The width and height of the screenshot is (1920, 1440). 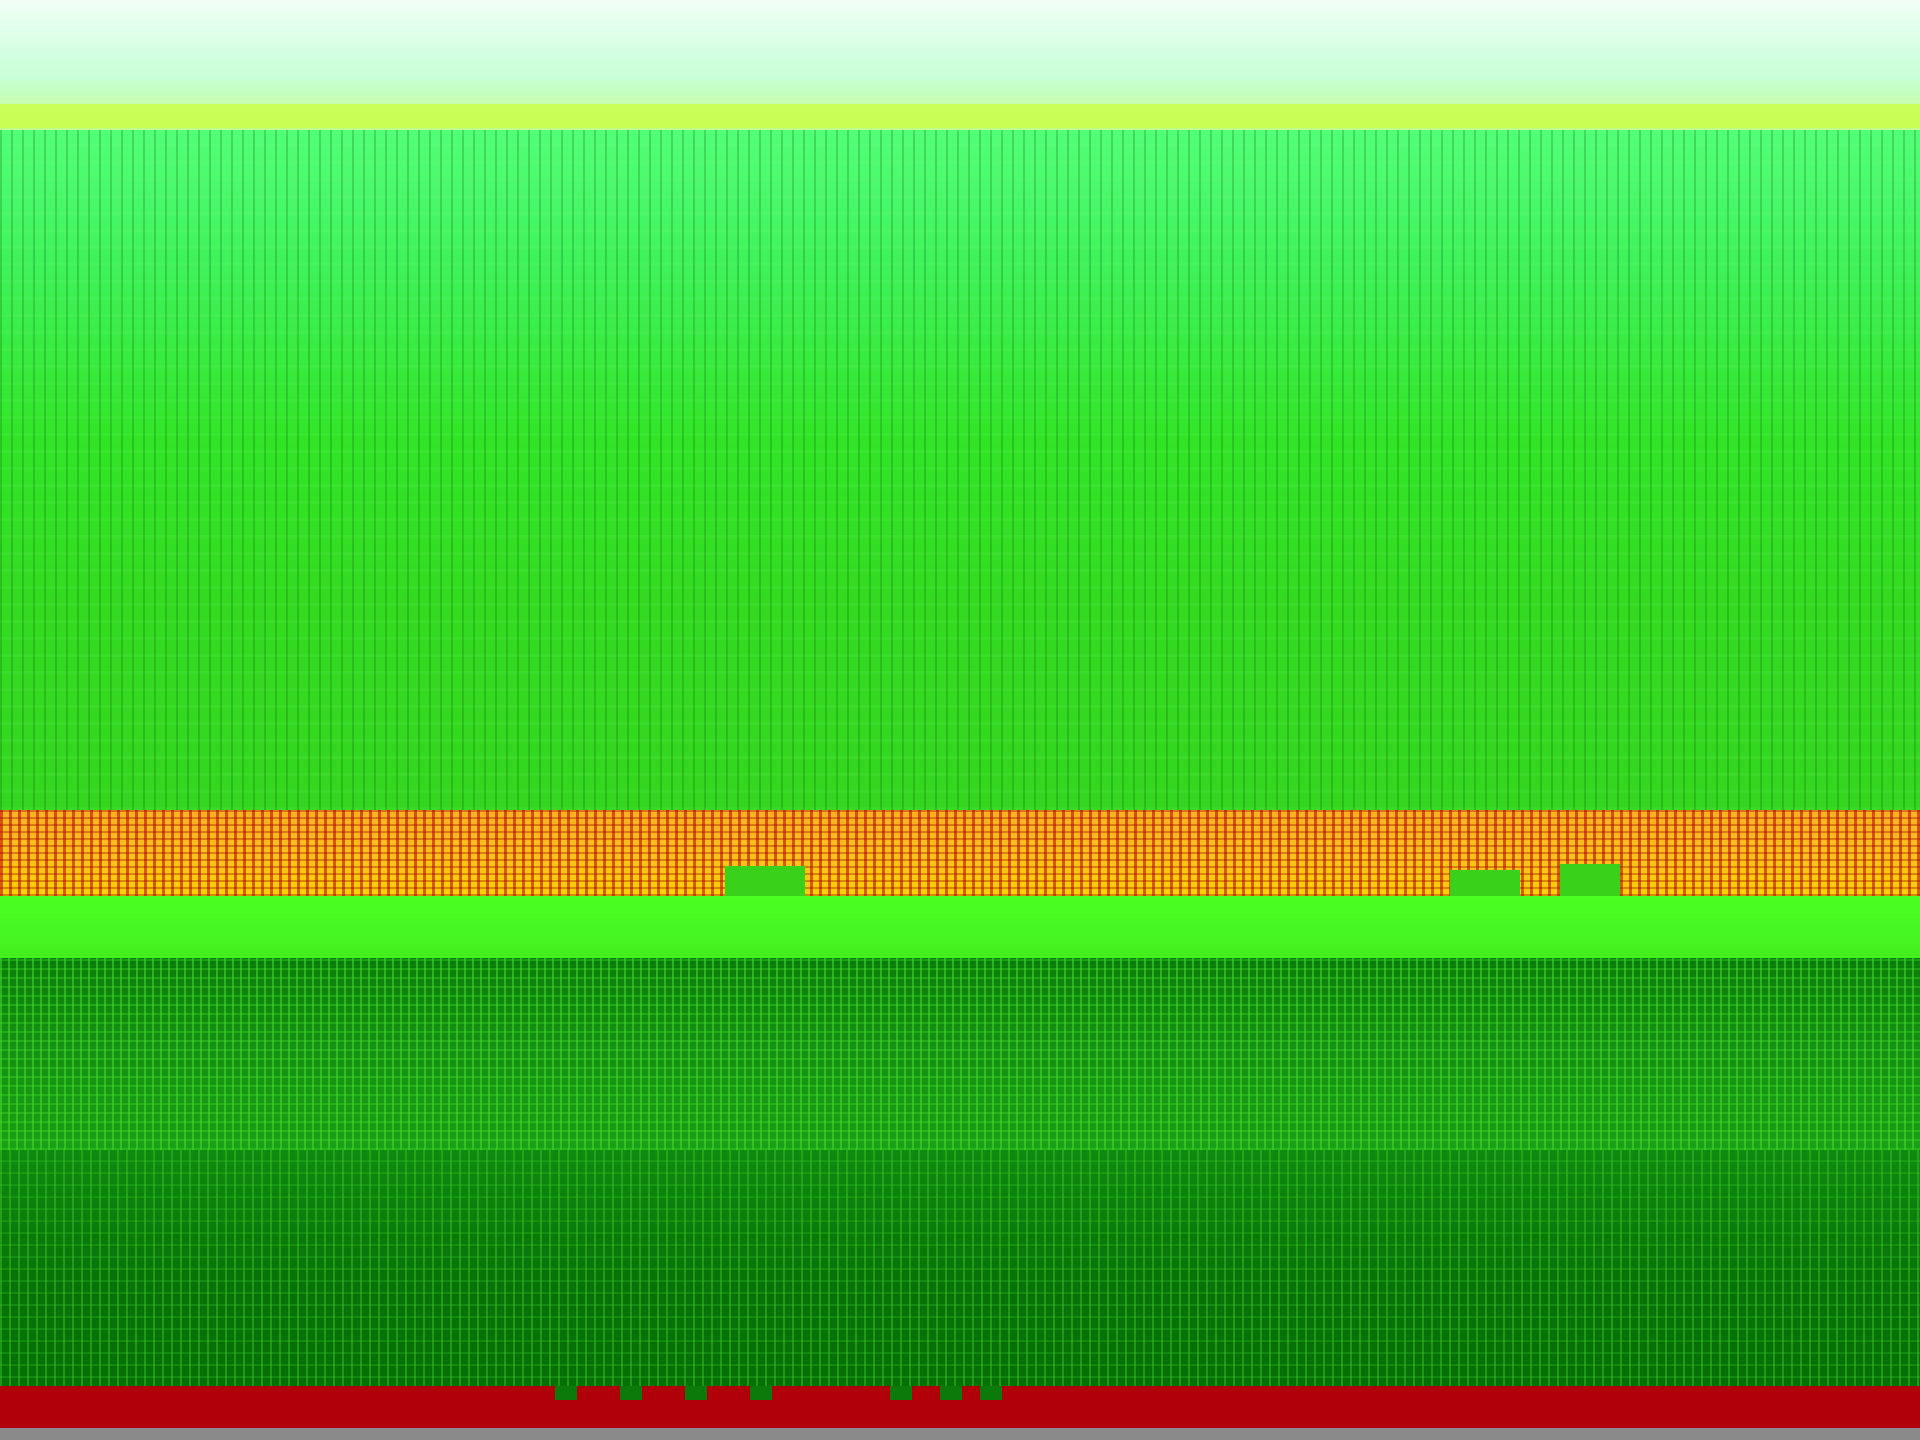 What do you see at coordinates (960, 1434) in the screenshot?
I see `gray-base-strip` at bounding box center [960, 1434].